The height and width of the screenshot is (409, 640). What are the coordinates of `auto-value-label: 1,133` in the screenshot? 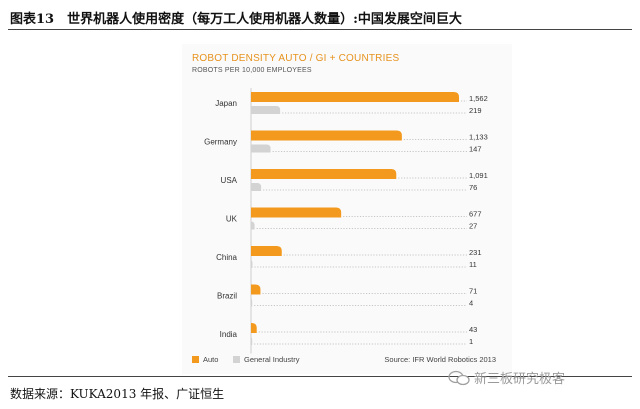 It's located at (478, 137).